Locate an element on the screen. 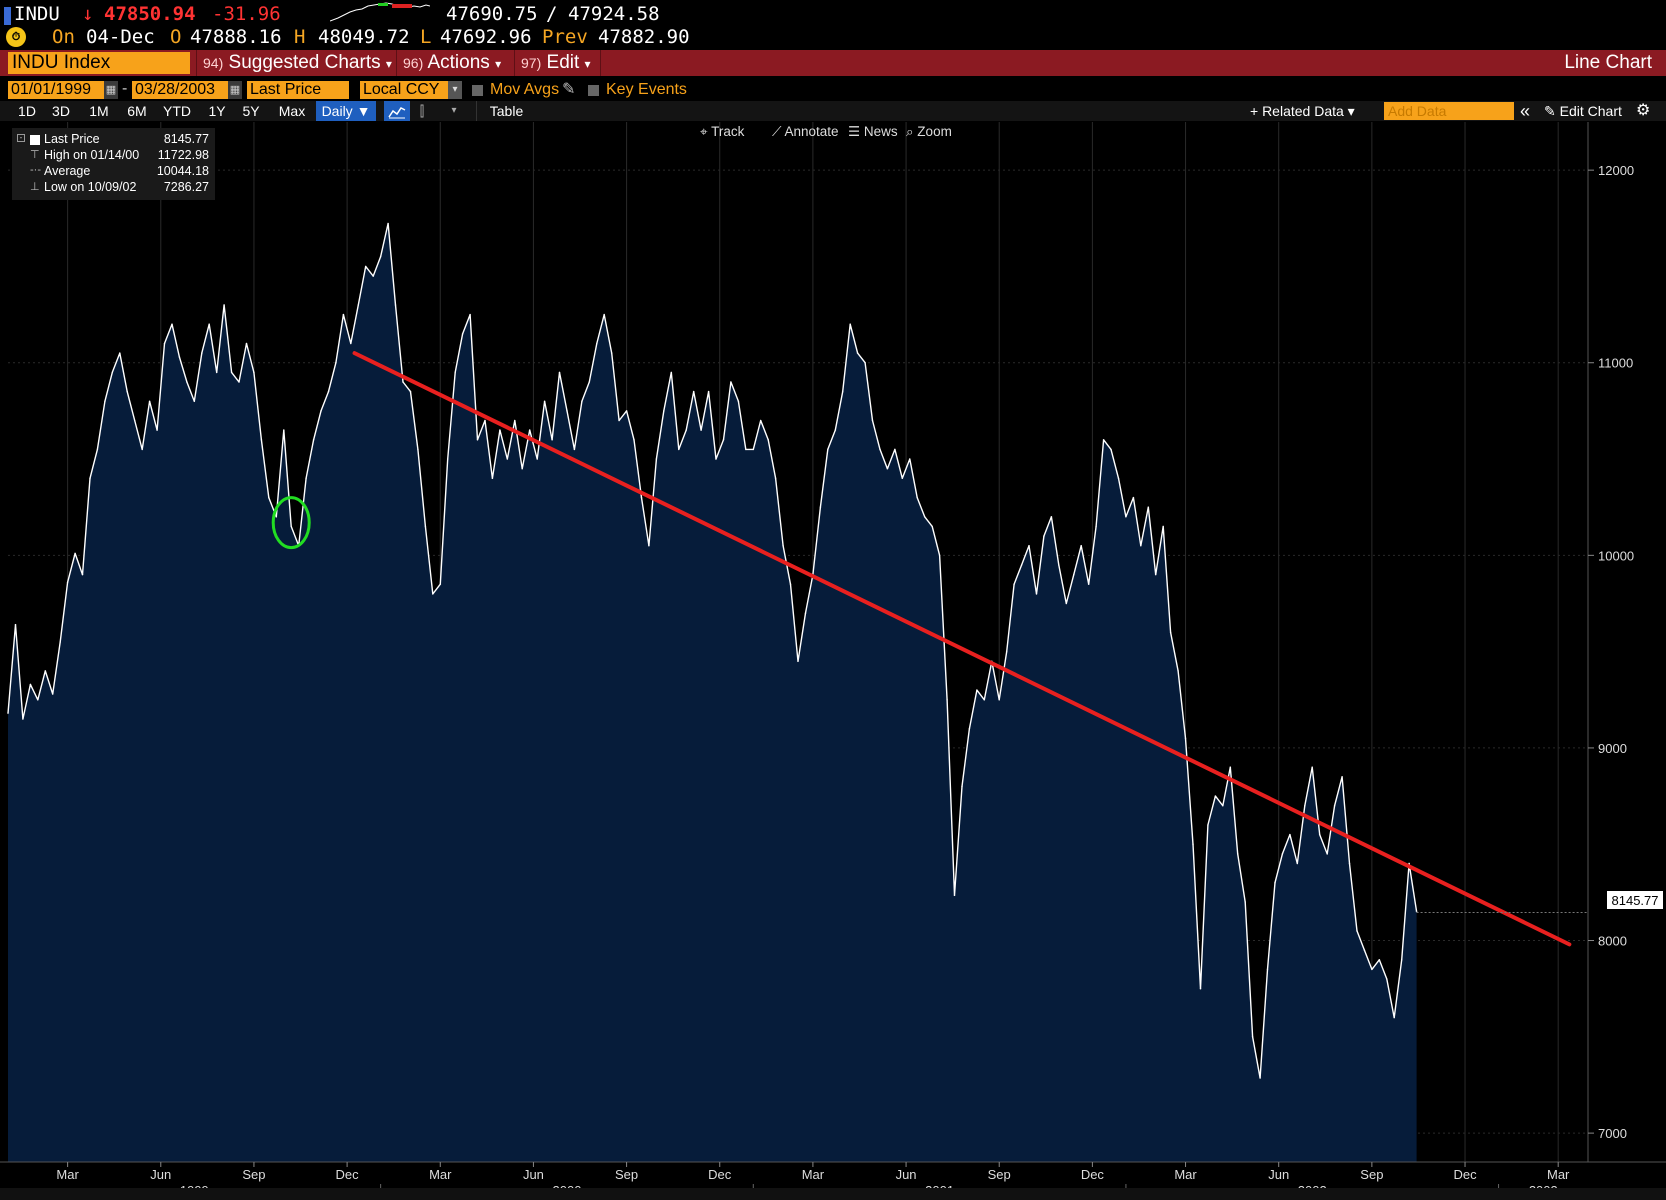 This screenshot has height=1200, width=1666. legend-average: -·- Average 10044.18 is located at coordinates (113, 172).